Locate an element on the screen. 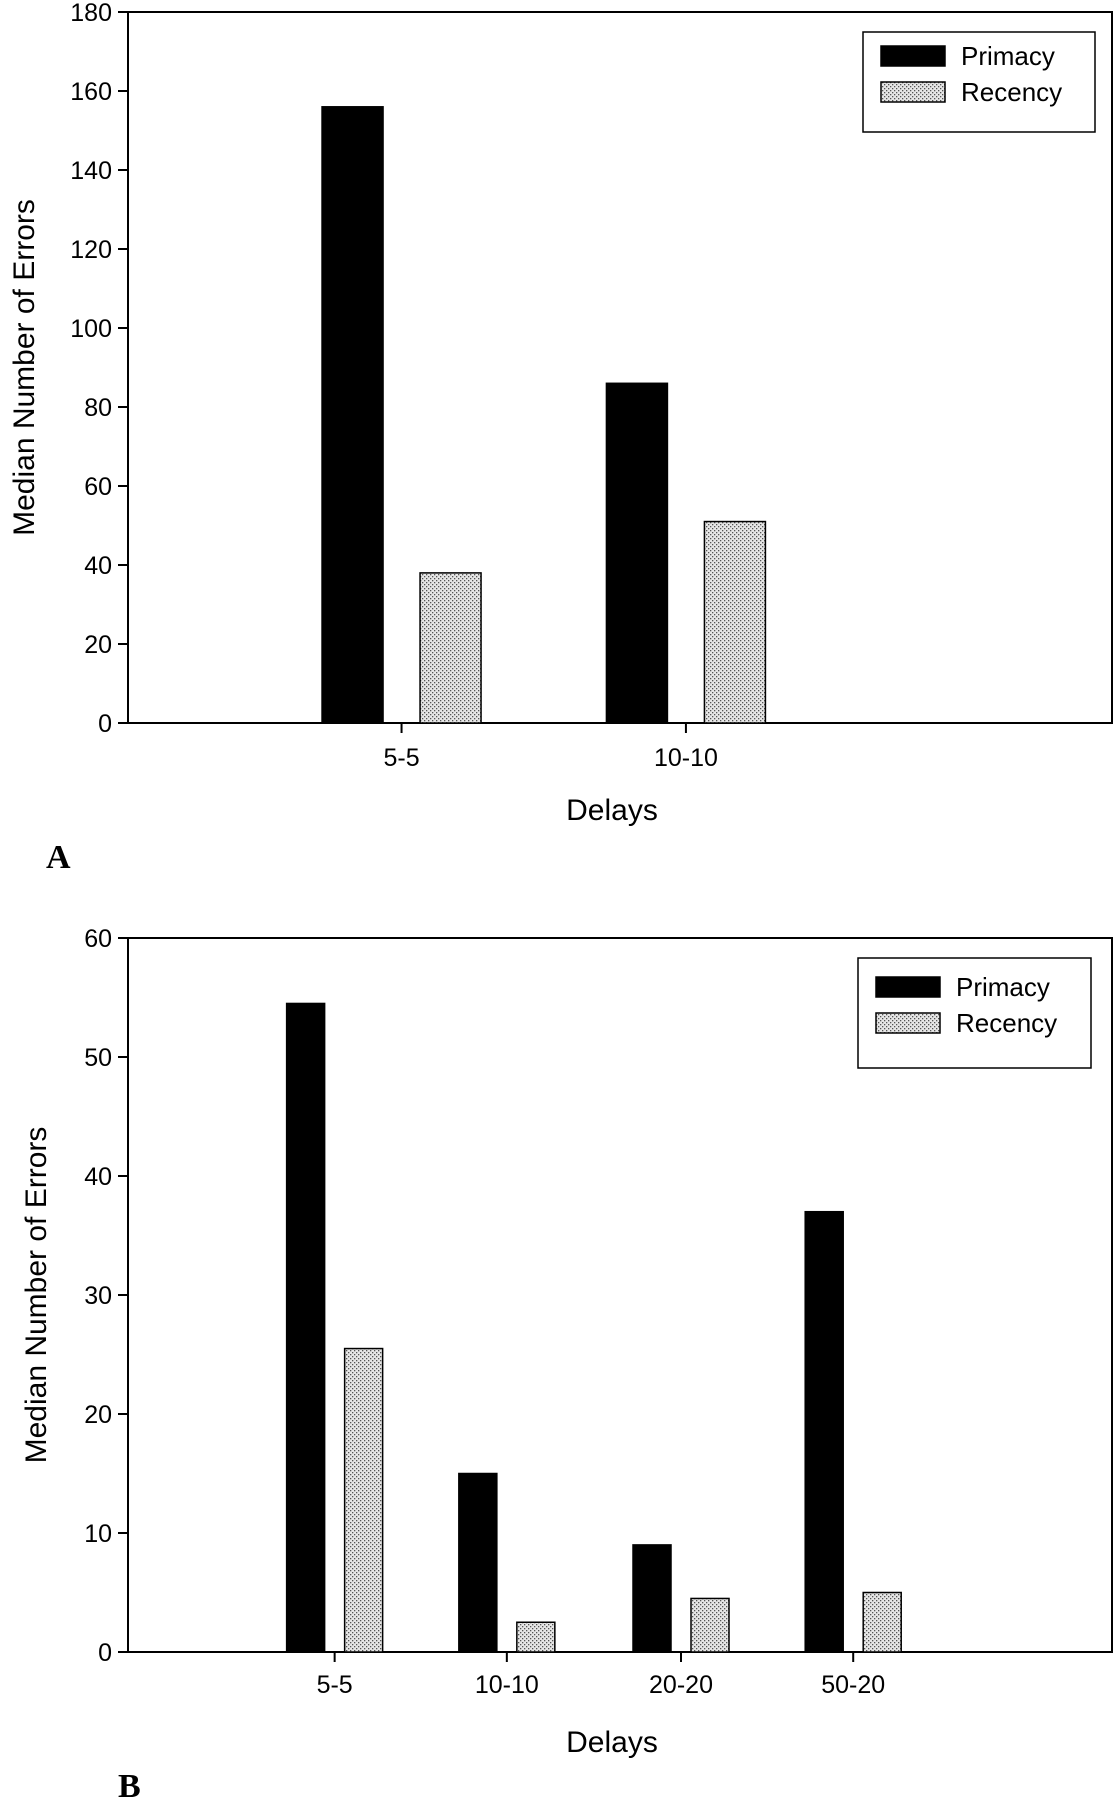 This screenshot has width=1117, height=1800. y-tick-label: 100 is located at coordinates (91, 329).